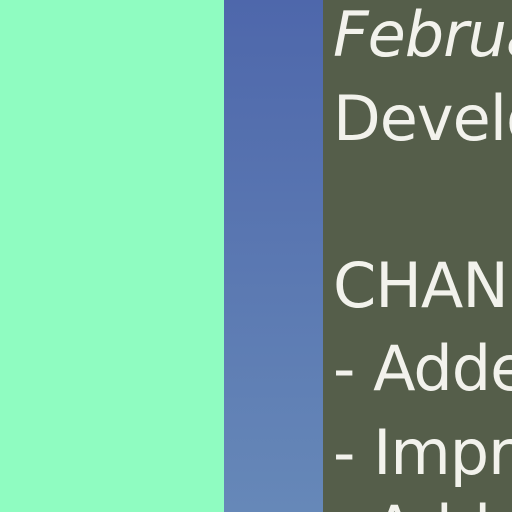 Image resolution: width=512 pixels, height=512 pixels. What do you see at coordinates (421, 285) in the screenshot?
I see `changes-heading: CHAN` at bounding box center [421, 285].